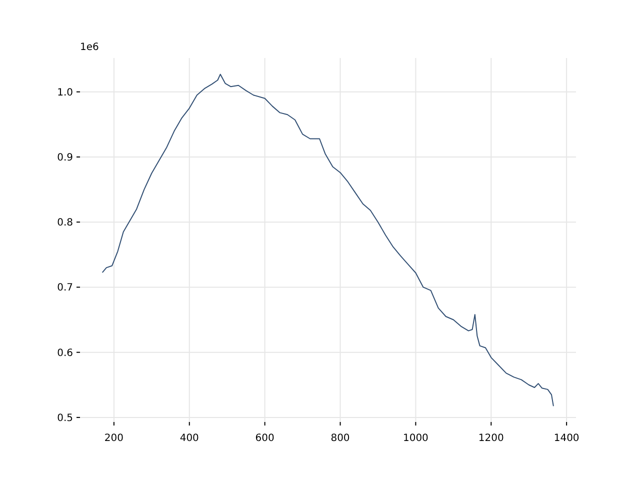 This screenshot has width=640, height=480. What do you see at coordinates (491, 438) in the screenshot?
I see `x-tick-label: 1200` at bounding box center [491, 438].